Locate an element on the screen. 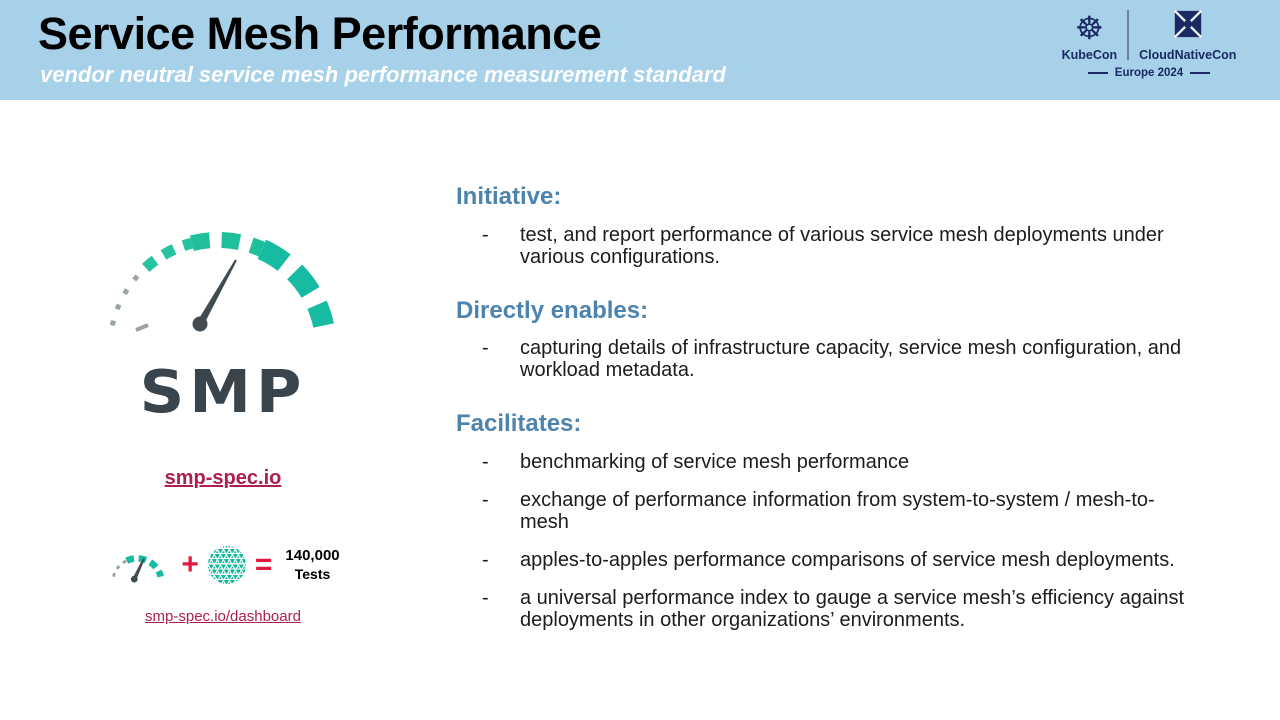 This screenshot has height=720, width=1280. mesh-ball-icon is located at coordinates (226, 565).